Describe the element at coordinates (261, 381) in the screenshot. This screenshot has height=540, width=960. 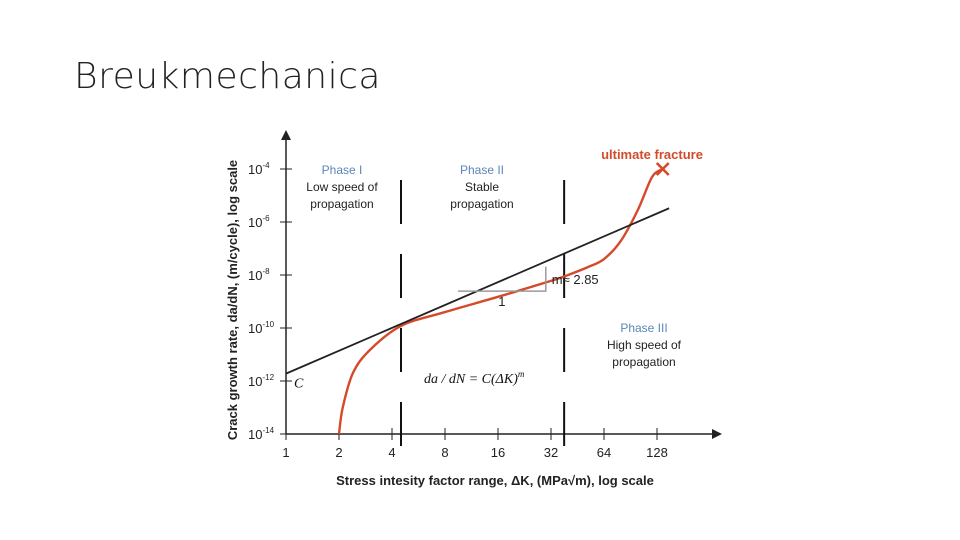
I see `y-tick-label: 10⁻¹²` at that location.